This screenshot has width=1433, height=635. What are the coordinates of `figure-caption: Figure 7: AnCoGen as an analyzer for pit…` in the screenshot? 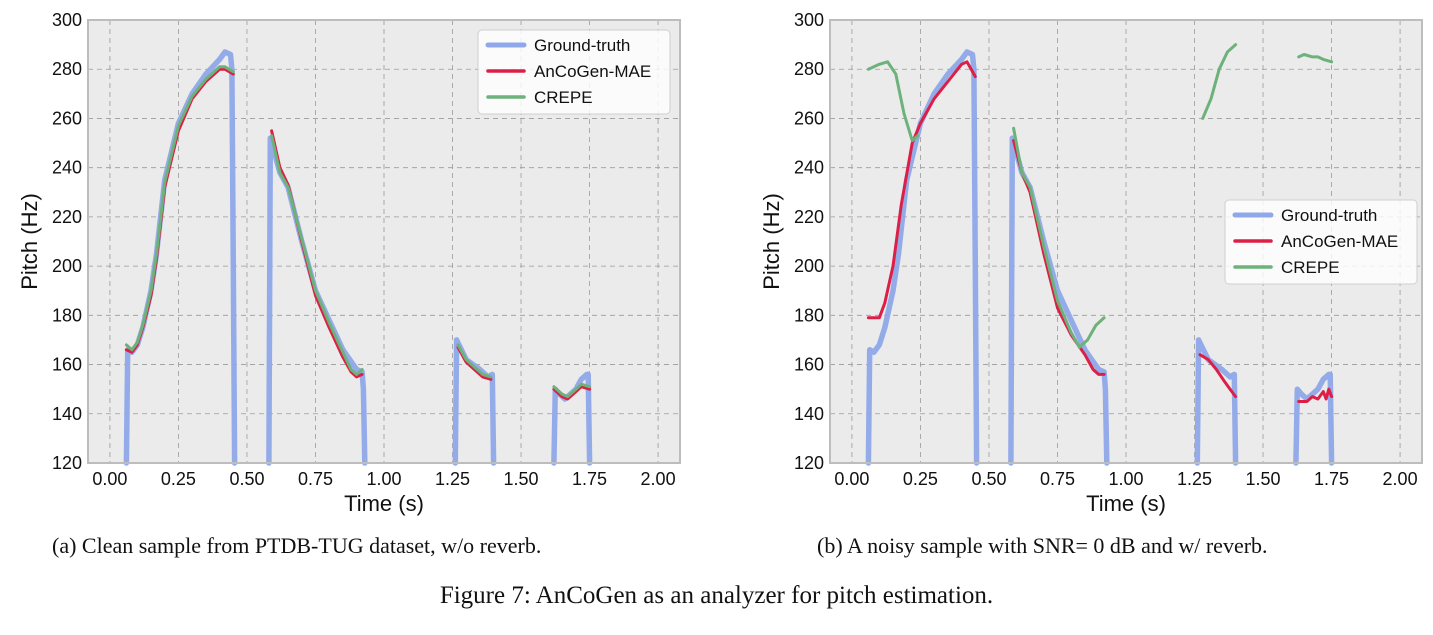 It's located at (716, 595).